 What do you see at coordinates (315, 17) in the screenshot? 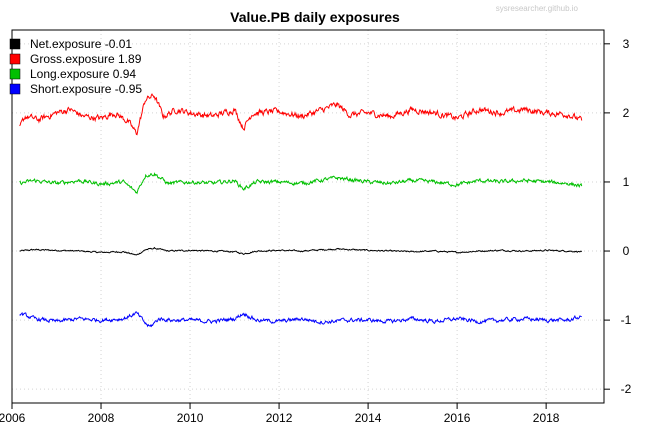
I see `chart-title: Value.PB daily exposures` at bounding box center [315, 17].